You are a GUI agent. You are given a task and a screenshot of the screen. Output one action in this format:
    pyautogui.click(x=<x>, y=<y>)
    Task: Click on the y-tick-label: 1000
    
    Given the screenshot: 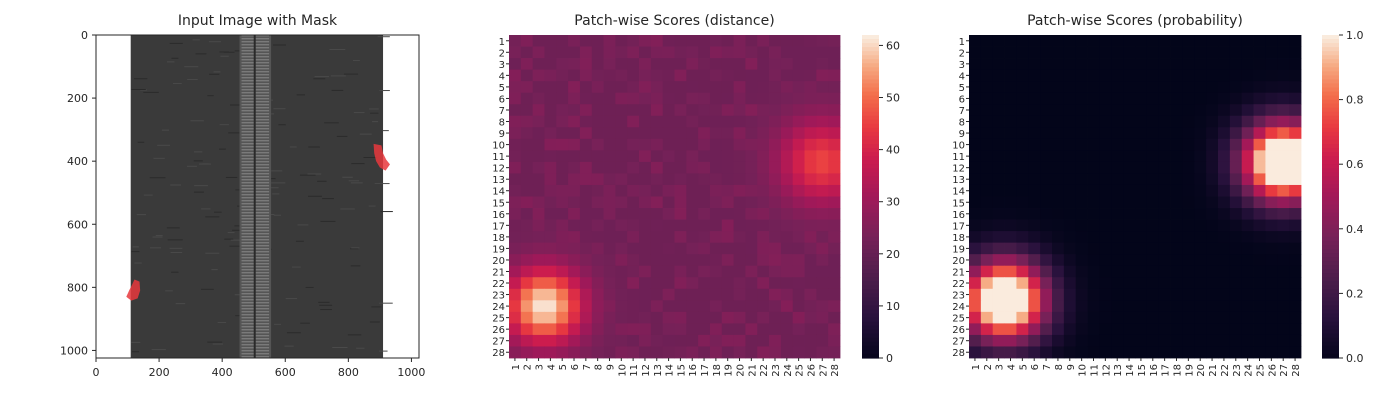 What is the action you would take?
    pyautogui.click(x=74, y=350)
    